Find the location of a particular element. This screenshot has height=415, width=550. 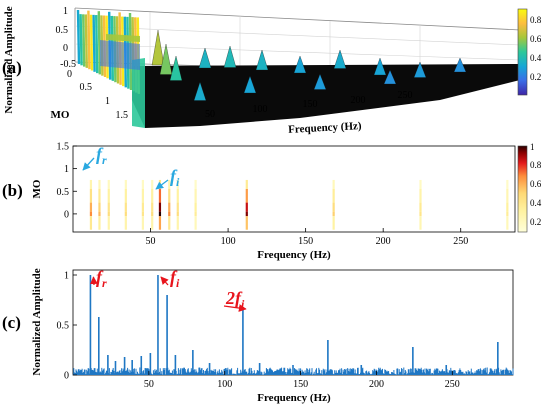

surface-curtain-shade is located at coordinates (120, 55).